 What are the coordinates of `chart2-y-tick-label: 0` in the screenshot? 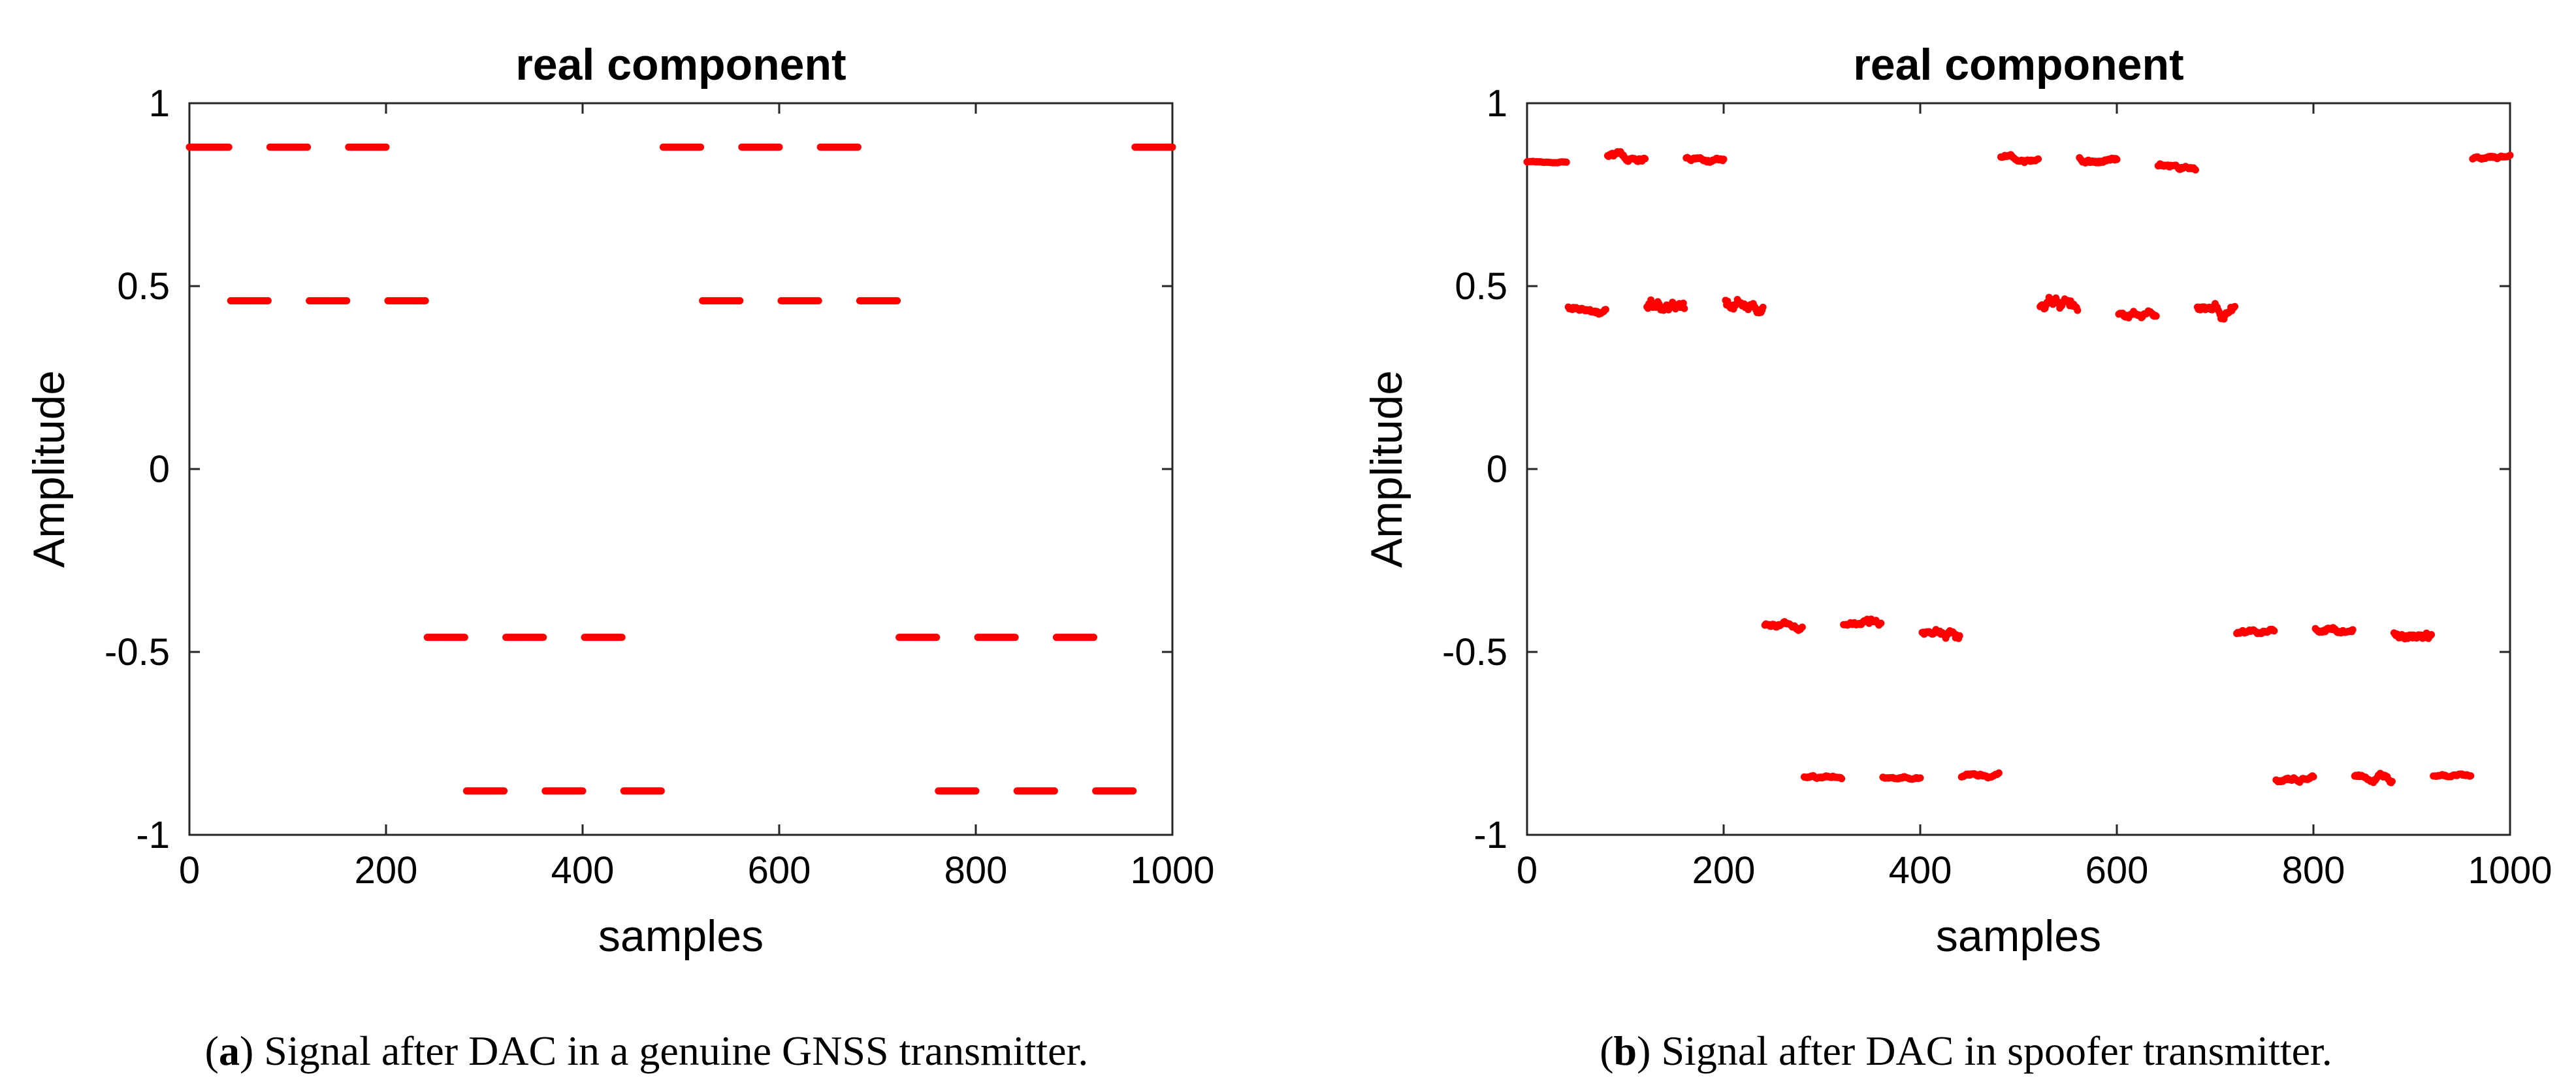 It's located at (1497, 469).